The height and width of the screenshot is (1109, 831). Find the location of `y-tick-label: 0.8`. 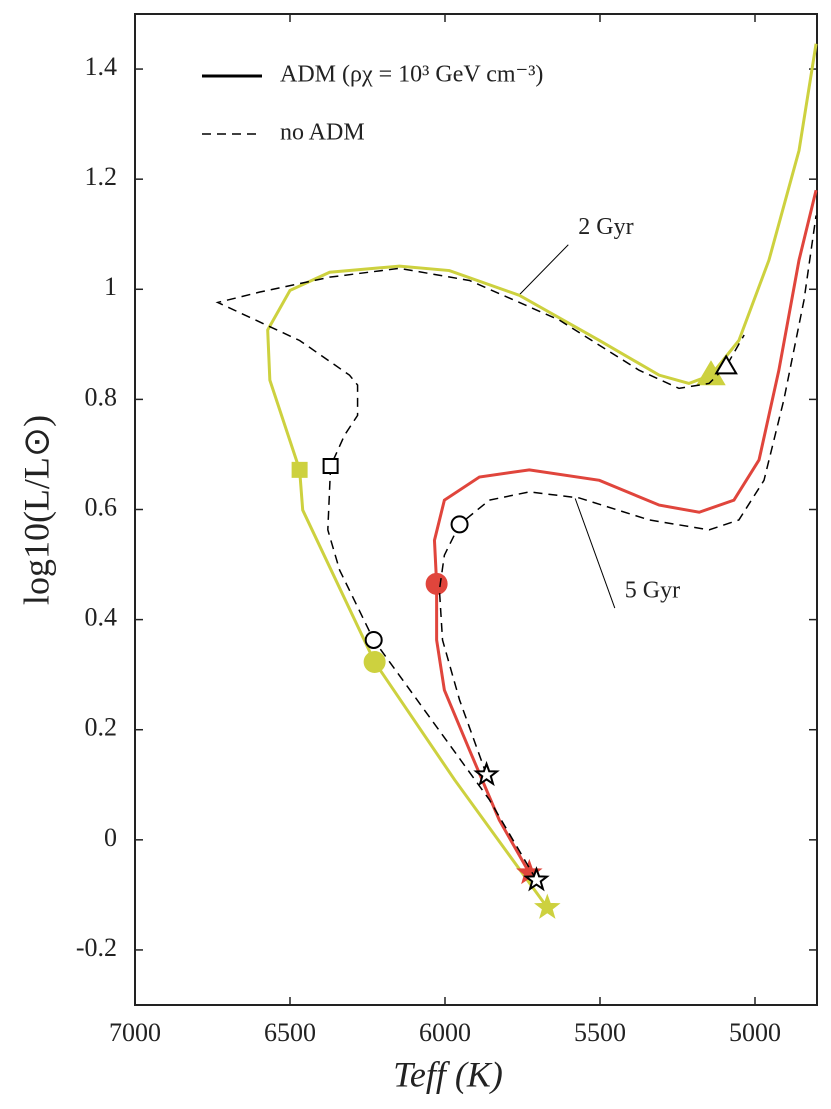

y-tick-label: 0.8 is located at coordinates (101, 396).